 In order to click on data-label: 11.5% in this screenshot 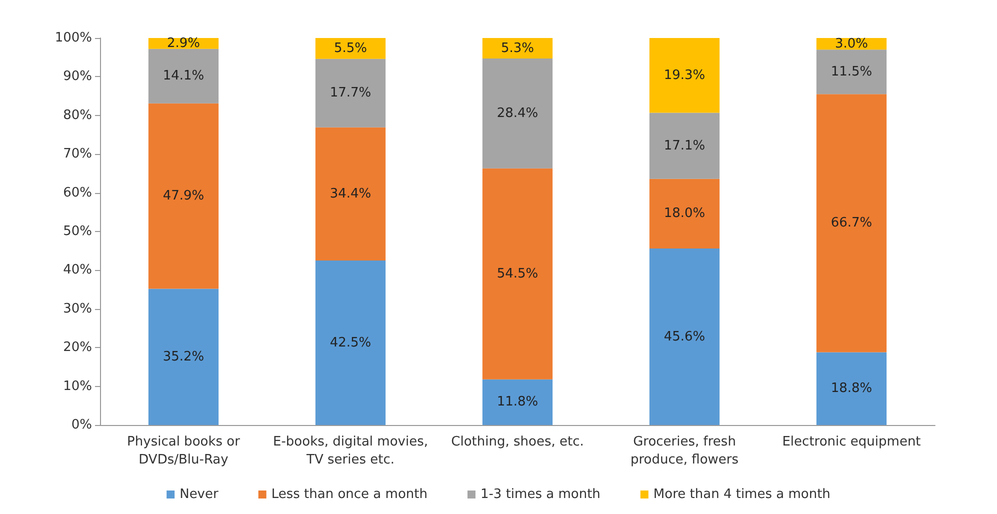, I will do `click(851, 72)`.